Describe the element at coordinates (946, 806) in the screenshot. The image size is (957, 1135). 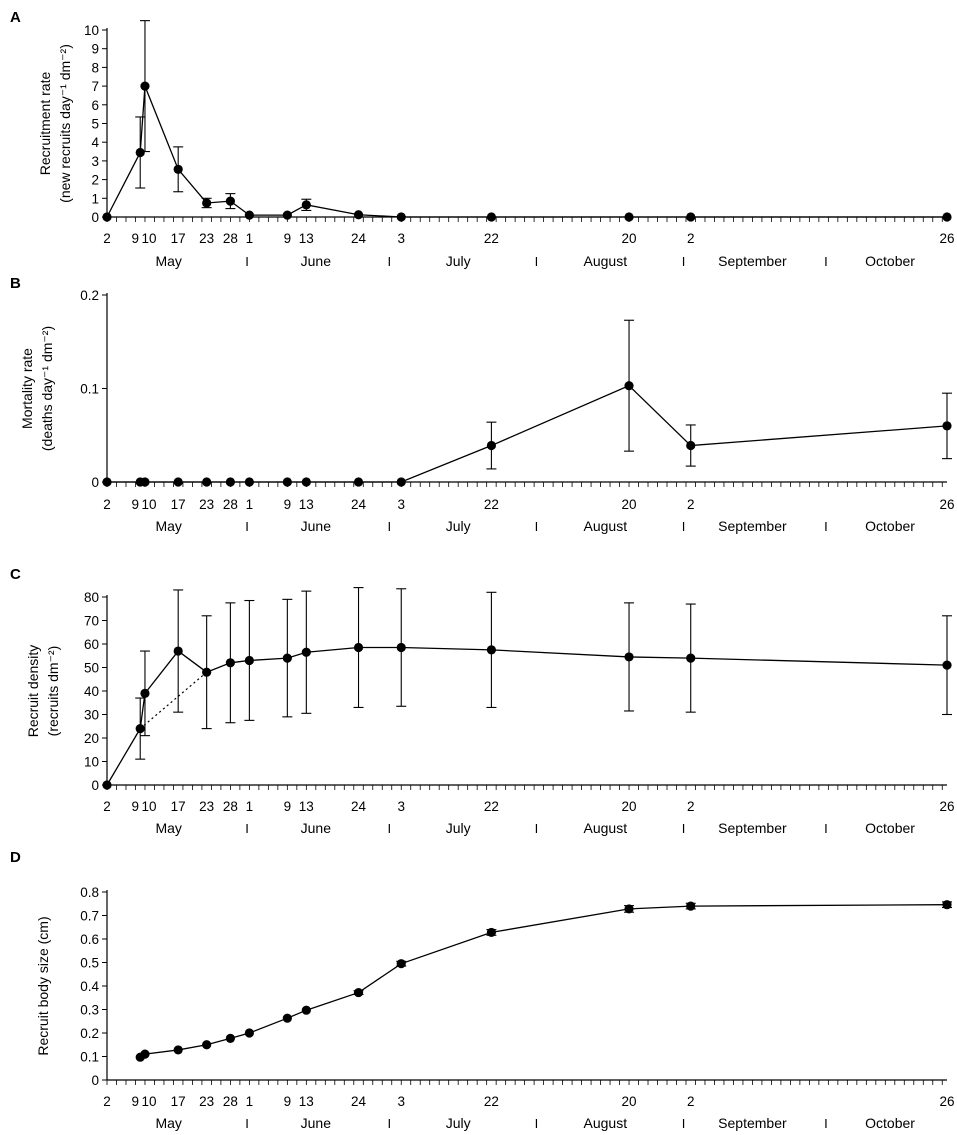
I see `date-label: 26` at that location.